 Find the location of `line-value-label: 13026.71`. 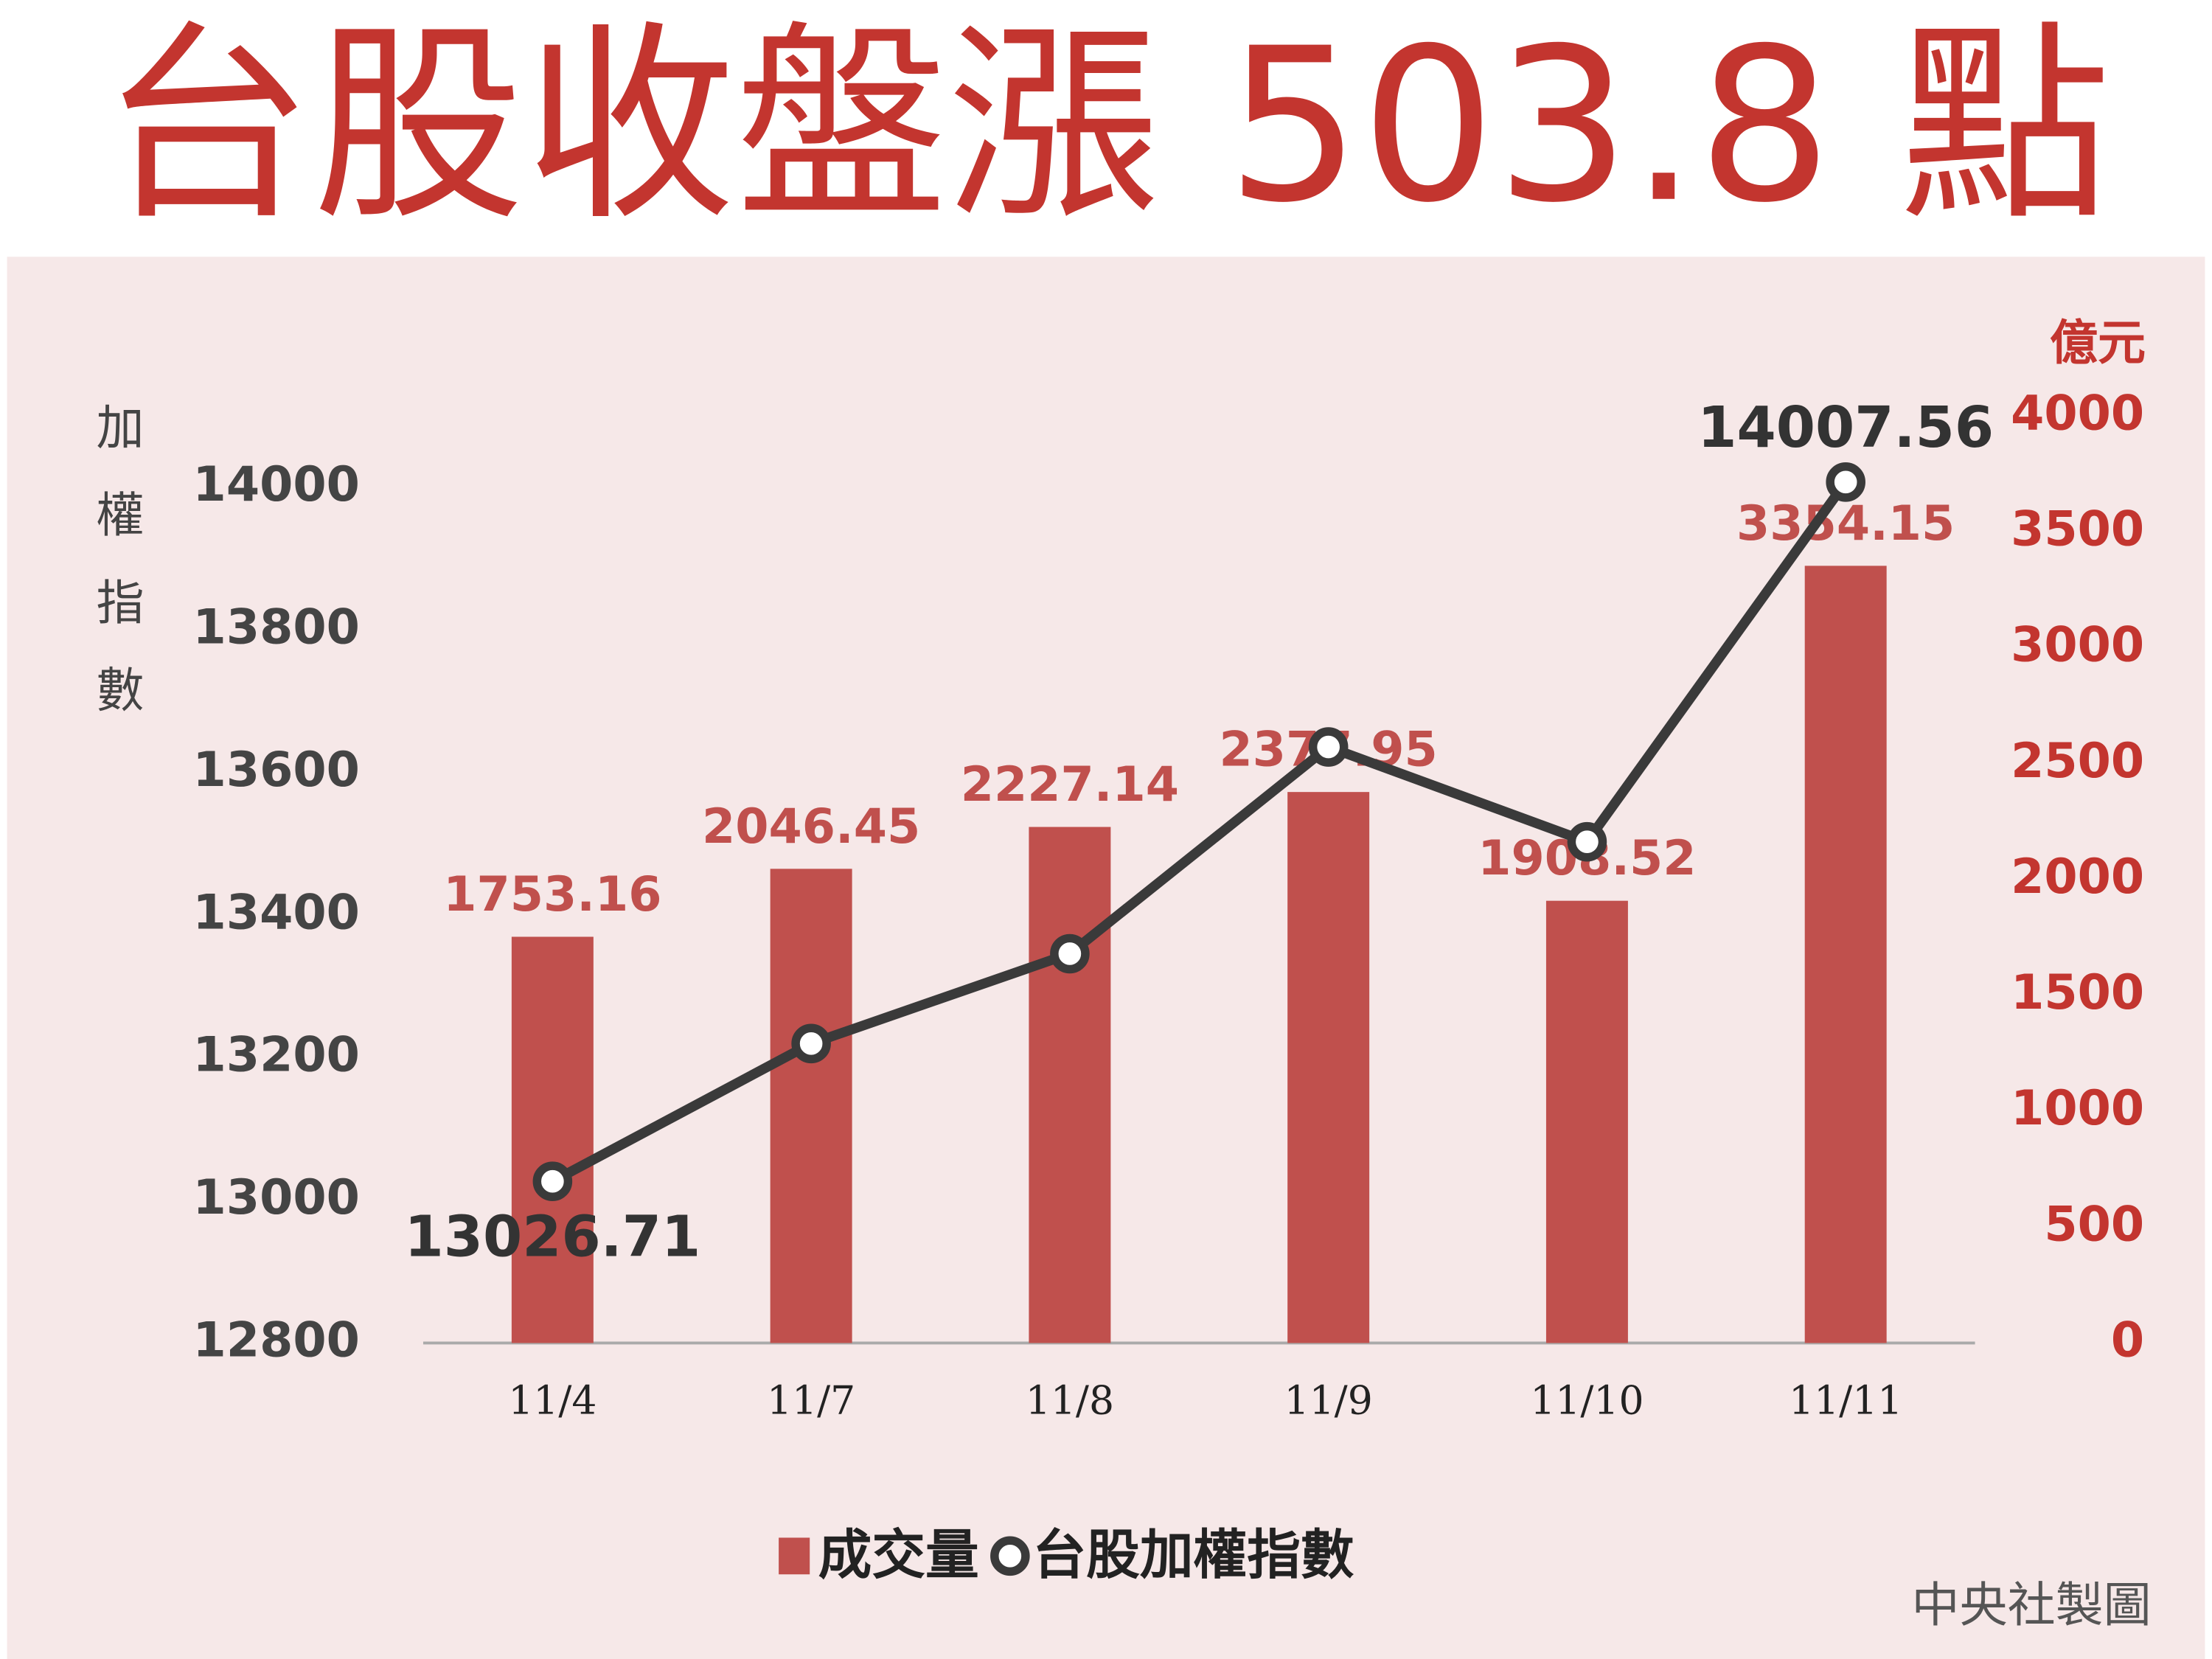

line-value-label: 13026.71 is located at coordinates (552, 1237).